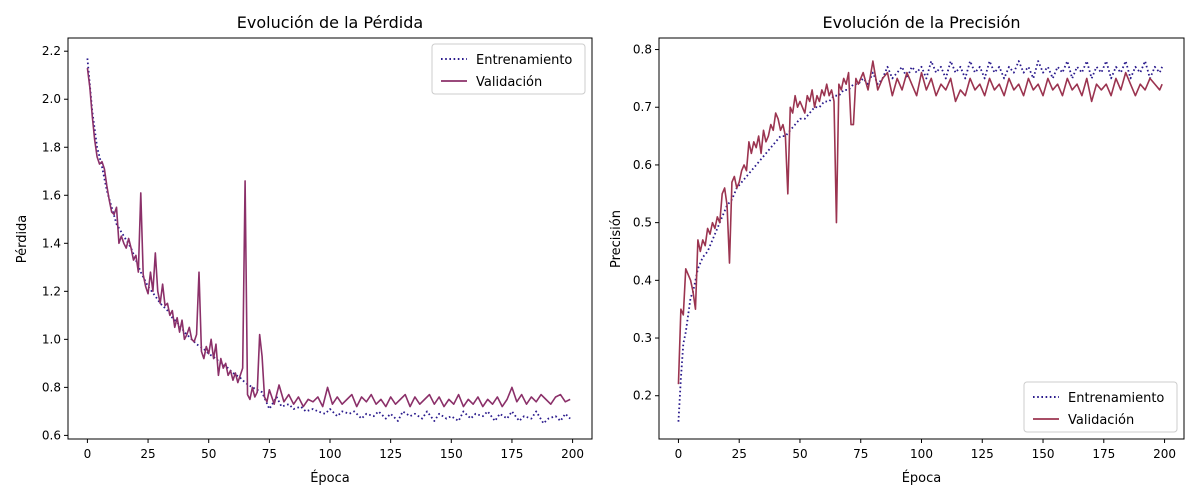 Image resolution: width=1200 pixels, height=500 pixels. What do you see at coordinates (51, 147) in the screenshot?
I see `y-tick-label: 1.8` at bounding box center [51, 147].